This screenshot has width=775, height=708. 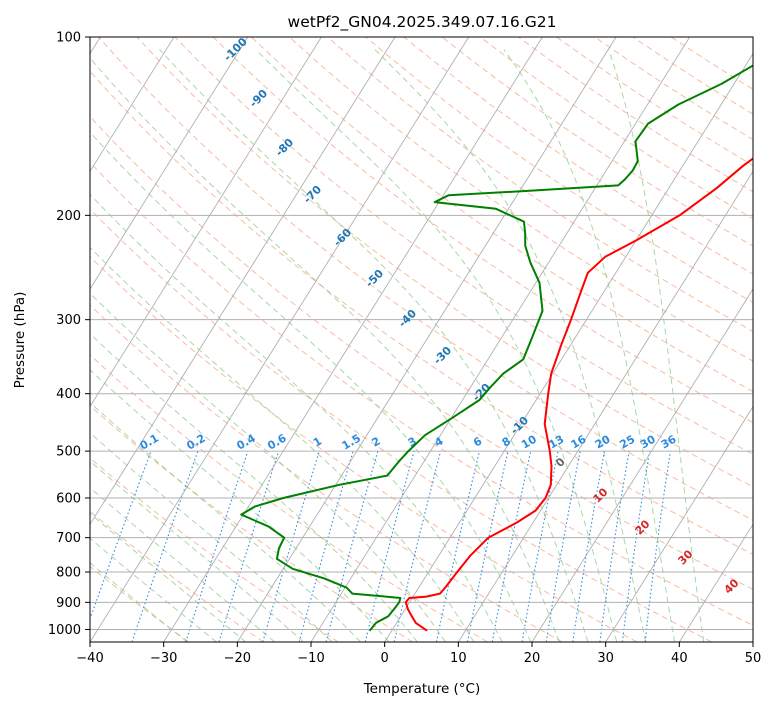 What do you see at coordinates (68, 320) in the screenshot?
I see `y-tick-label: 300` at bounding box center [68, 320].